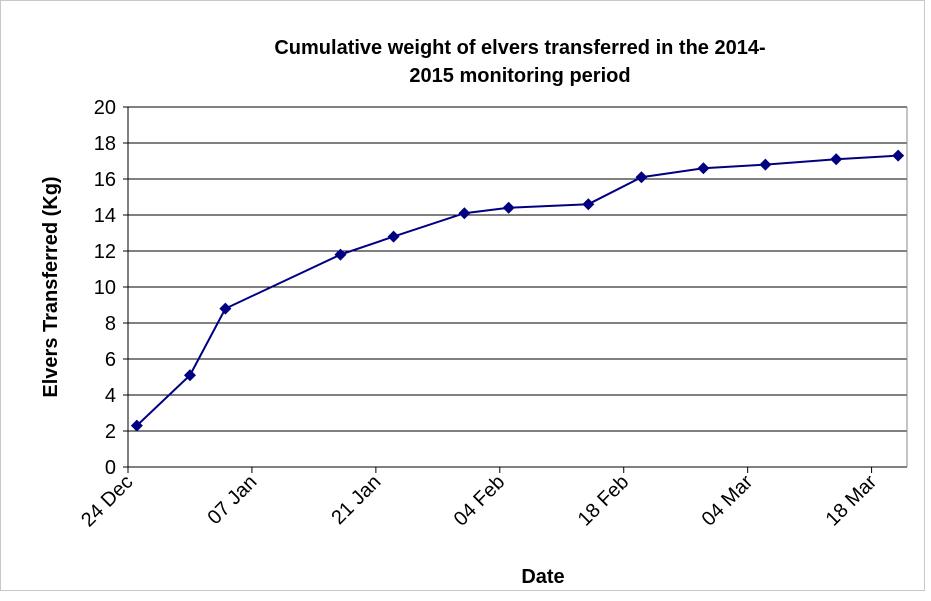 This screenshot has width=931, height=601. Describe the element at coordinates (51, 286) in the screenshot. I see `y-axis-label: Elvers Transferred (Kg)` at that location.